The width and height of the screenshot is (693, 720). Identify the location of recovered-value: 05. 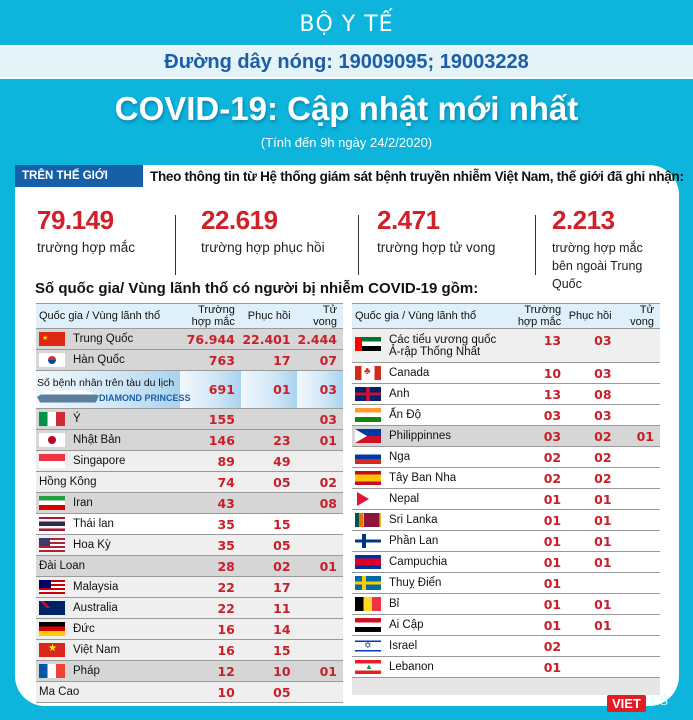
(268, 692).